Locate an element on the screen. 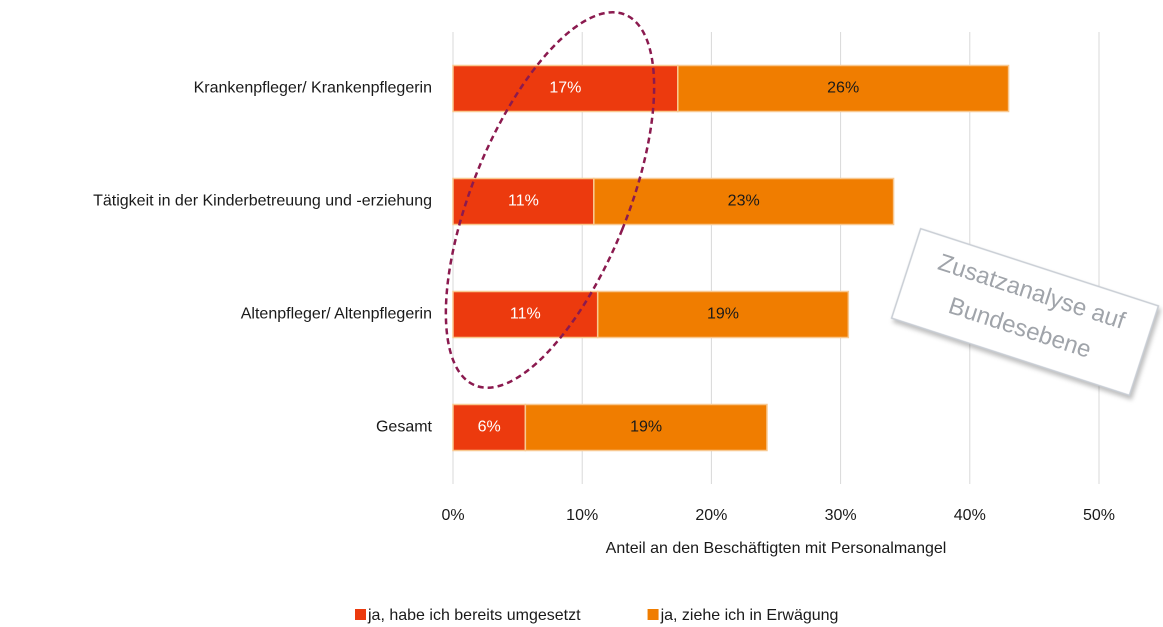 The height and width of the screenshot is (627, 1163). legend-label: ja, habe ich bereits umgesetzt is located at coordinates (474, 615).